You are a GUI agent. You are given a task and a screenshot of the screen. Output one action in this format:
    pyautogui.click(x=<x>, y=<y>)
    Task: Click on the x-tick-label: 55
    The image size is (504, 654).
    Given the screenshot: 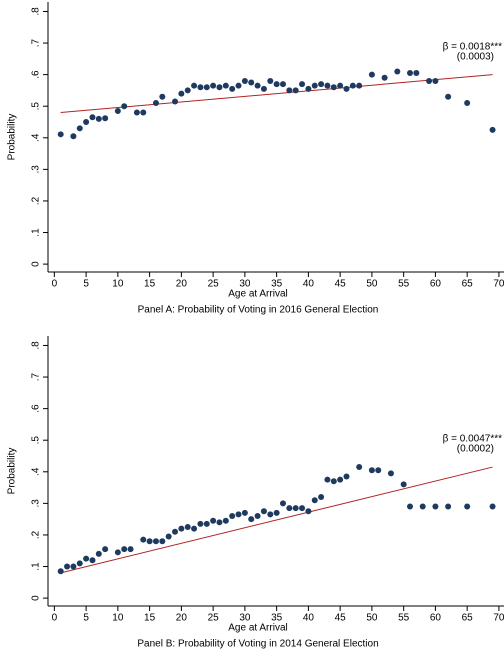 What is the action you would take?
    pyautogui.click(x=404, y=618)
    